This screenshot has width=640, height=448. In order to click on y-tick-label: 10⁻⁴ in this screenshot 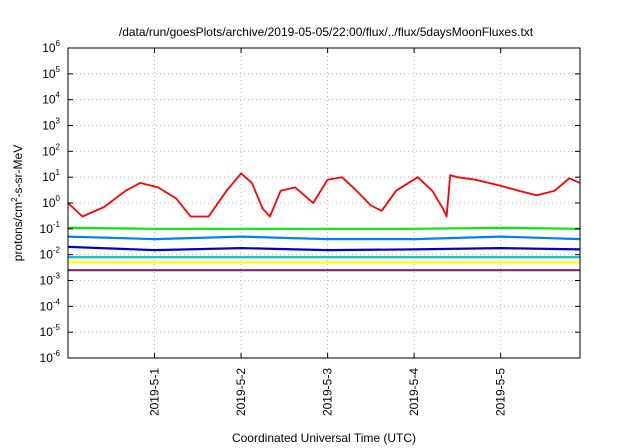, I will do `click(50, 305)`.